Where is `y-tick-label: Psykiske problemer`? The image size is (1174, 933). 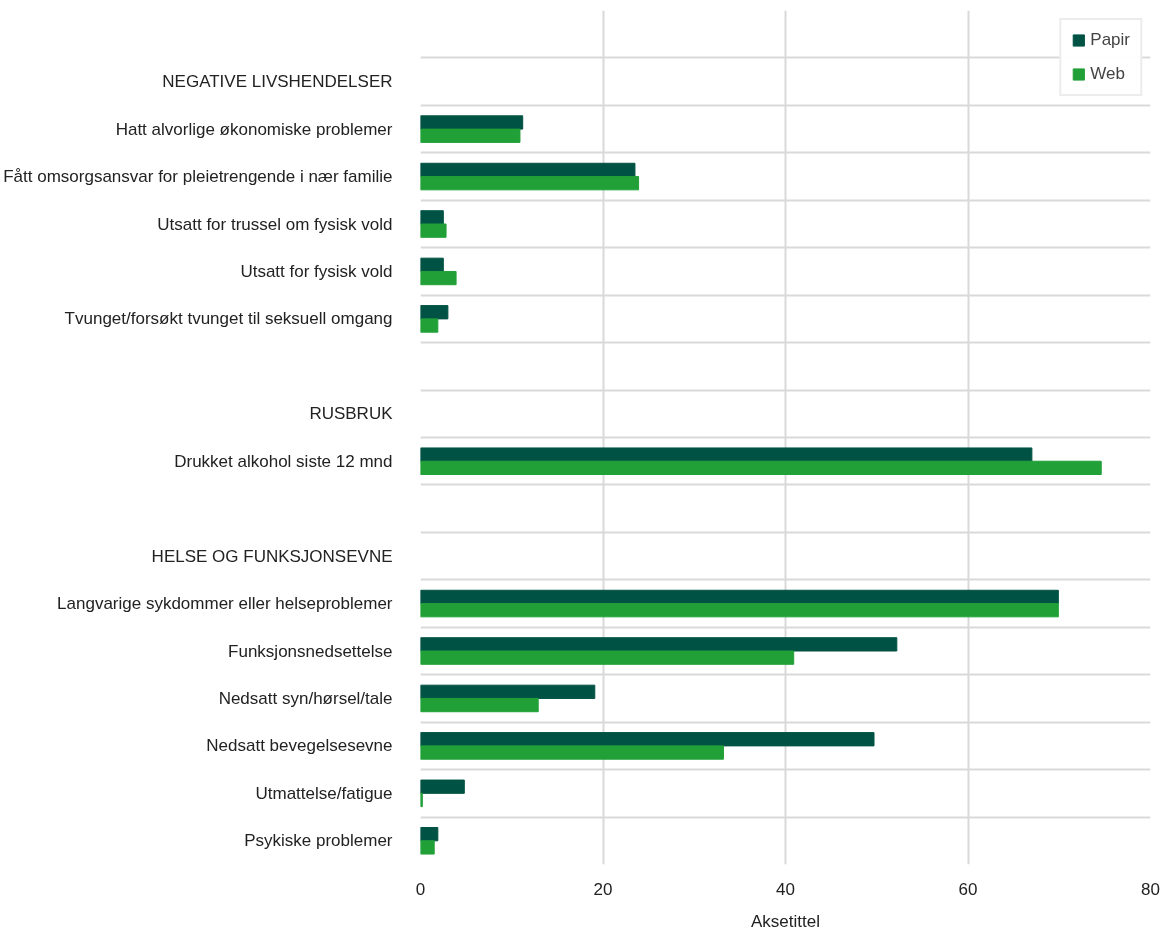
y-tick-label: Psykiske problemer is located at coordinates (318, 841).